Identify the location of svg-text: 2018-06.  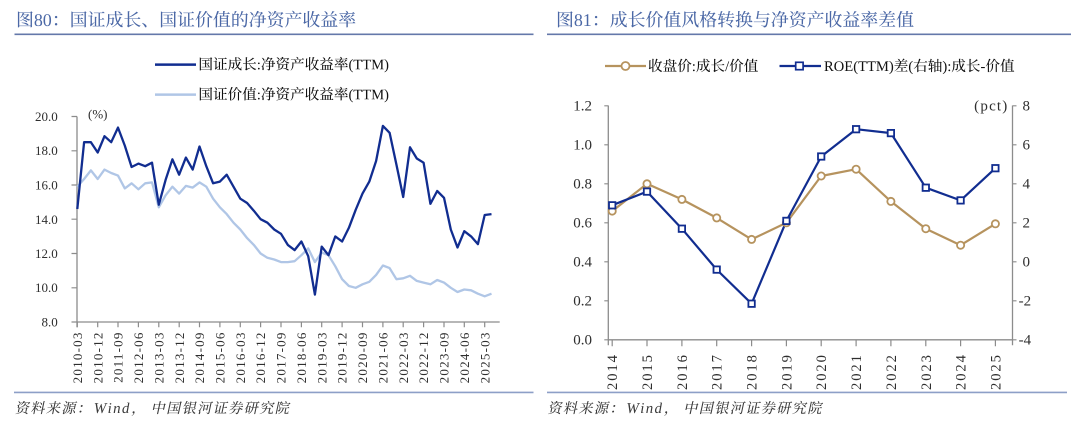
(301, 357).